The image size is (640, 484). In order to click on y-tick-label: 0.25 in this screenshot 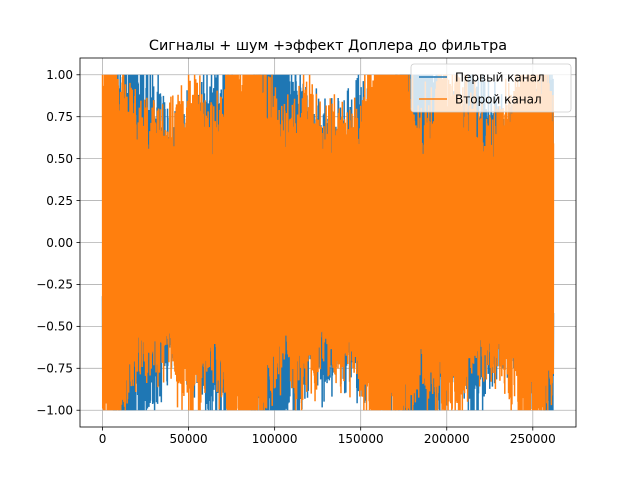, I will do `click(59, 201)`.